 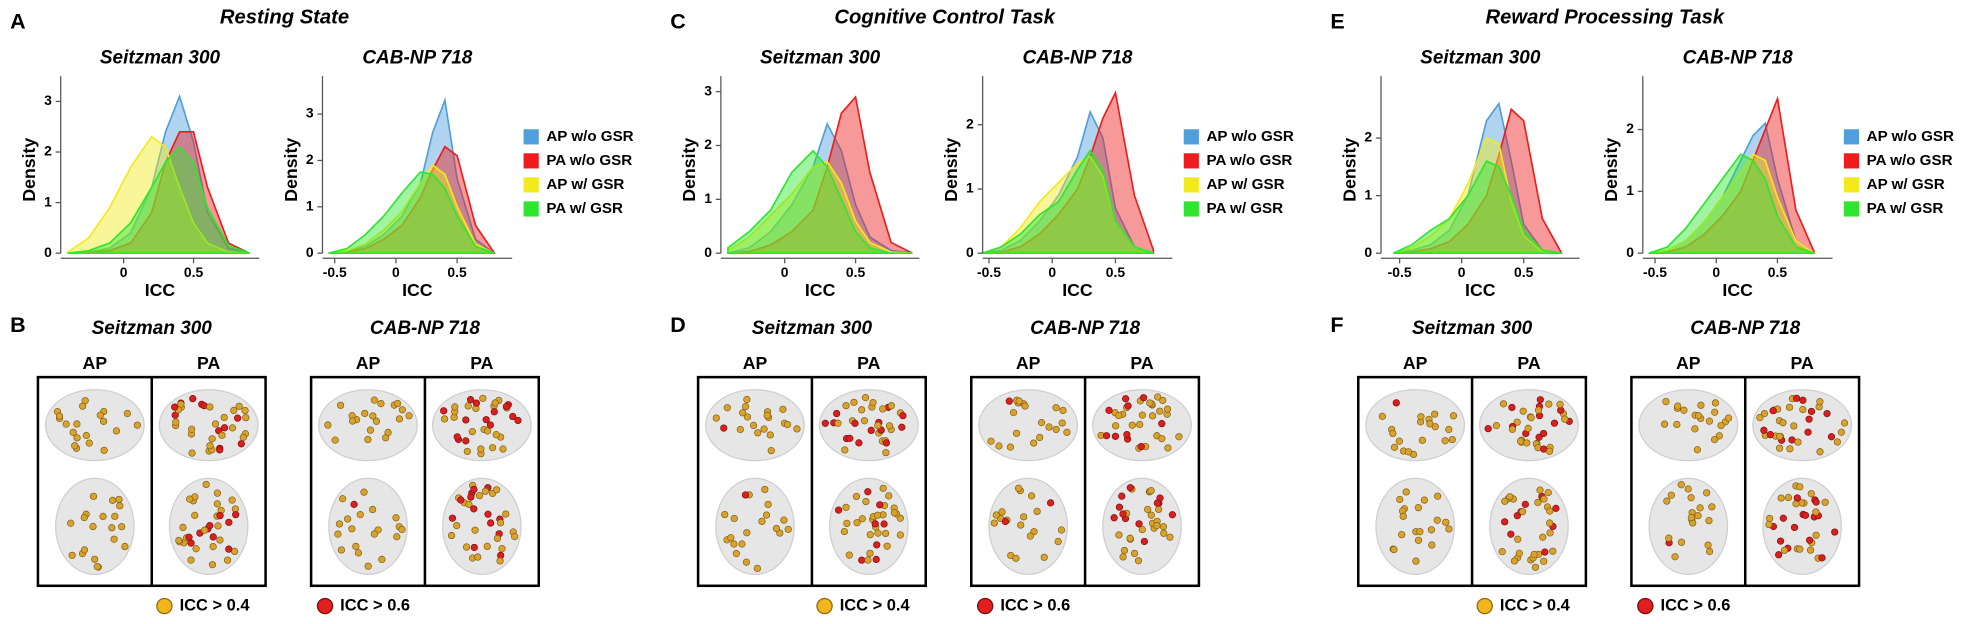 I want to click on panel-letter: A, so click(x=18, y=22).